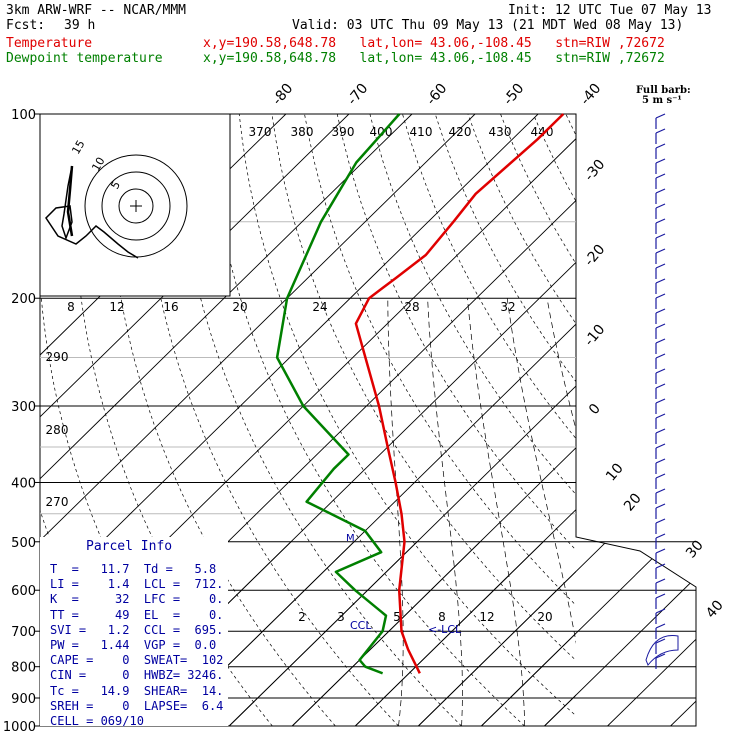 The height and width of the screenshot is (740, 740). What do you see at coordinates (137, 691) in the screenshot?
I see `parcel-row: Tc = 14.9 SHEAR= 14.` at bounding box center [137, 691].